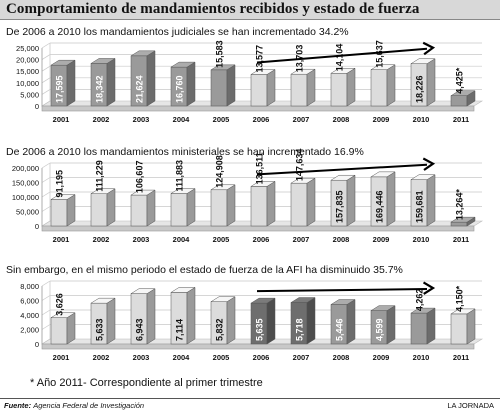 Image resolution: width=500 pixels, height=411 pixels. What do you see at coordinates (180, 330) in the screenshot?
I see `data-label: 7,114` at bounding box center [180, 330].